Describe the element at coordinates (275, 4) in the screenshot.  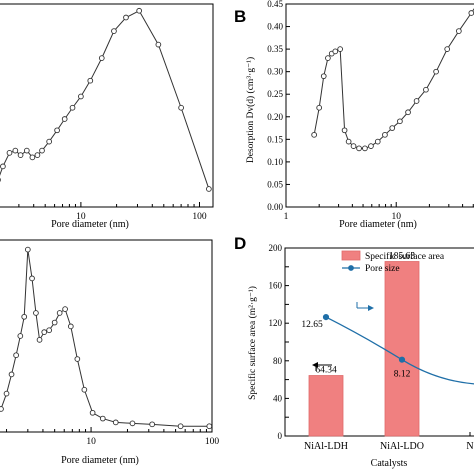
I see `panel-b-y-tick-label-9: 0.45` at that location.